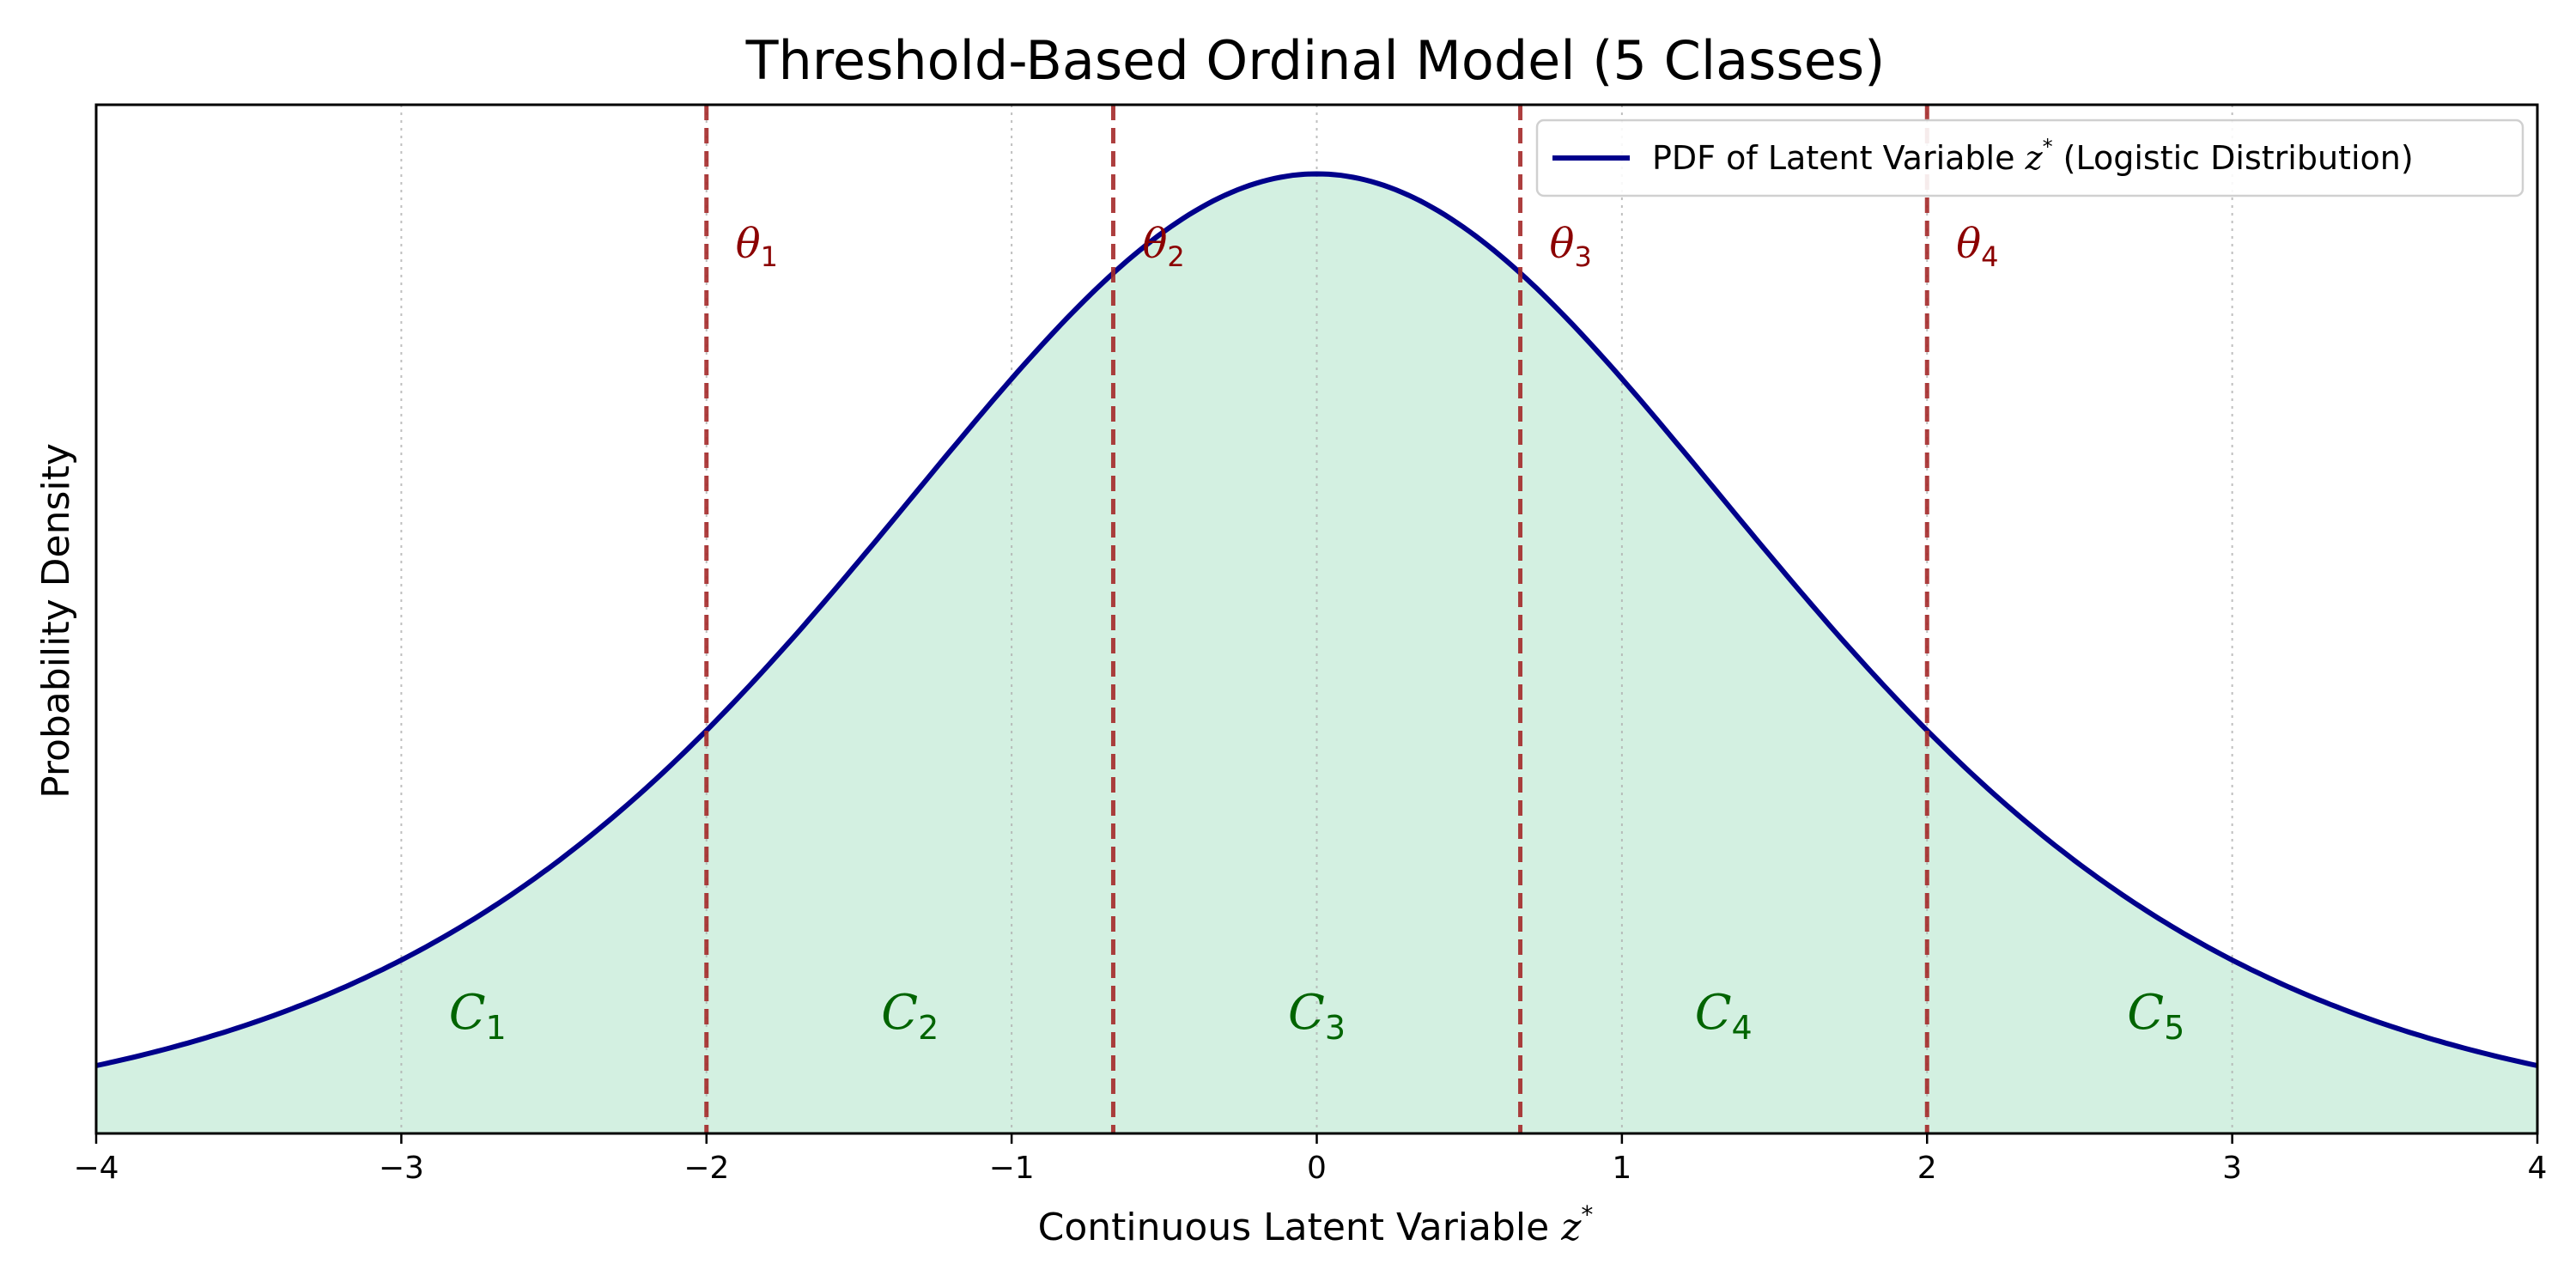  What do you see at coordinates (1335, 1028) in the screenshot?
I see `class-subscript: 3` at bounding box center [1335, 1028].